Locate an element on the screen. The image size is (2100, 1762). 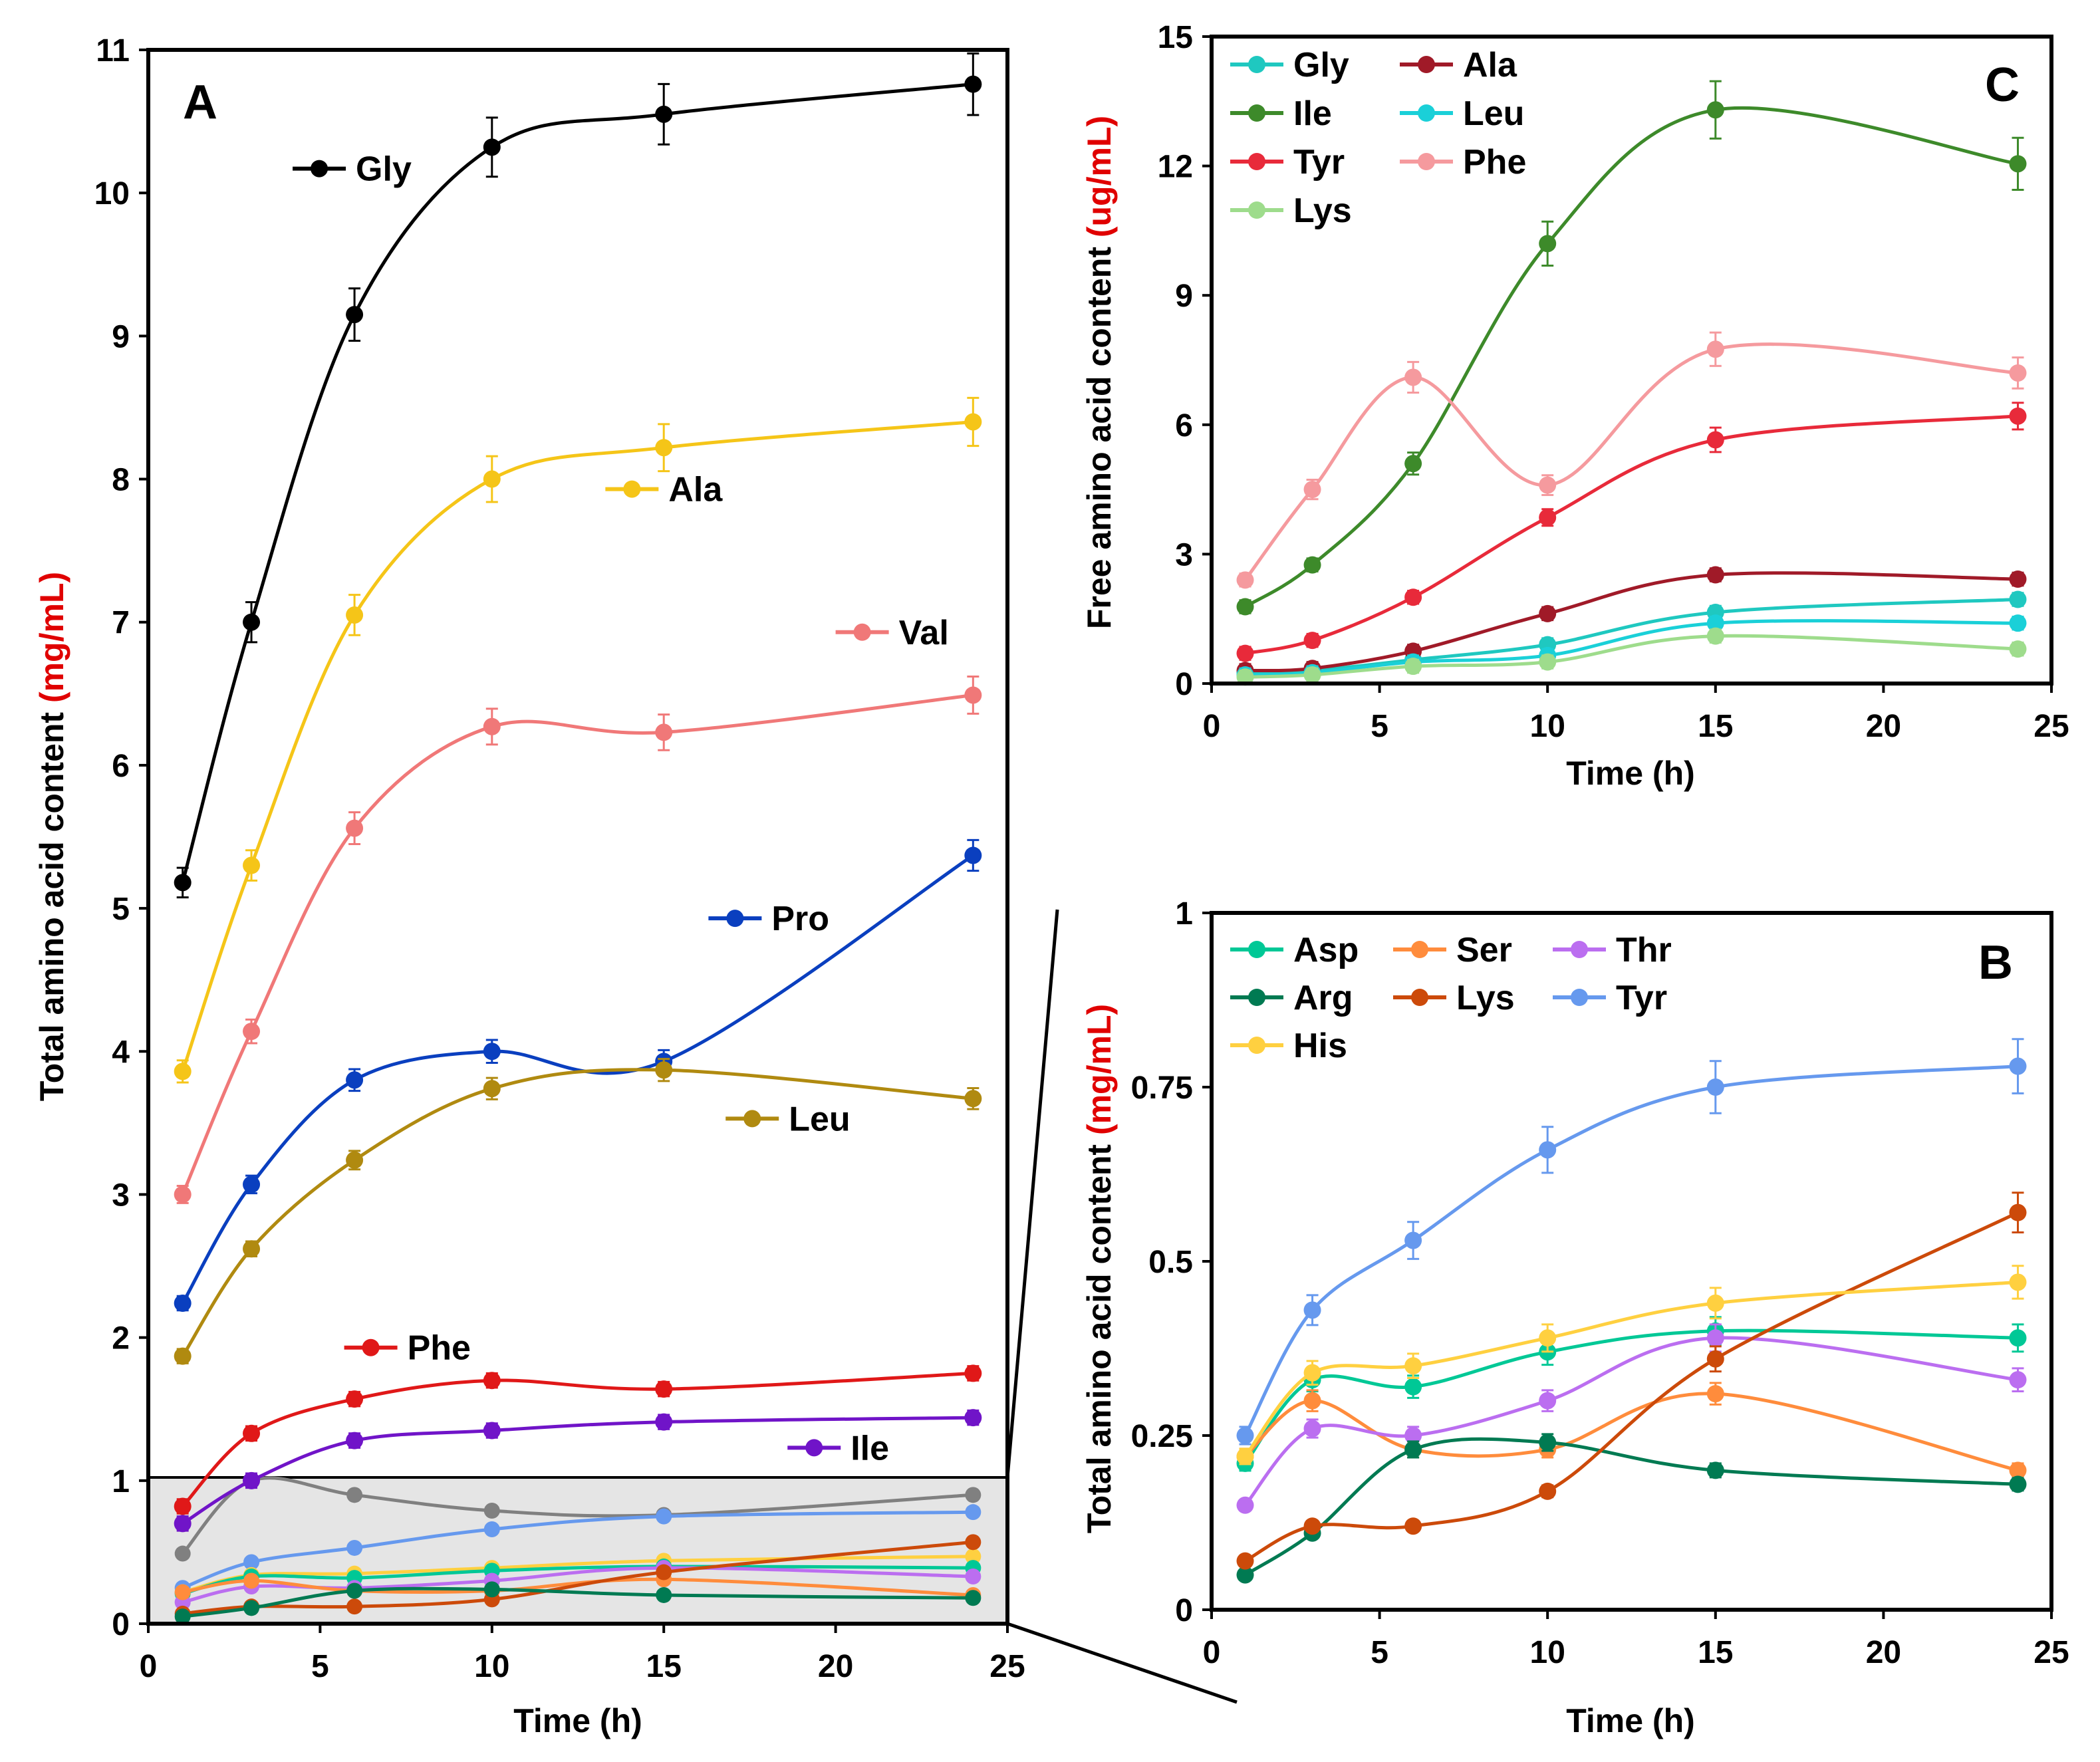
panel-b-arg-point is located at coordinates (1245, 1575).